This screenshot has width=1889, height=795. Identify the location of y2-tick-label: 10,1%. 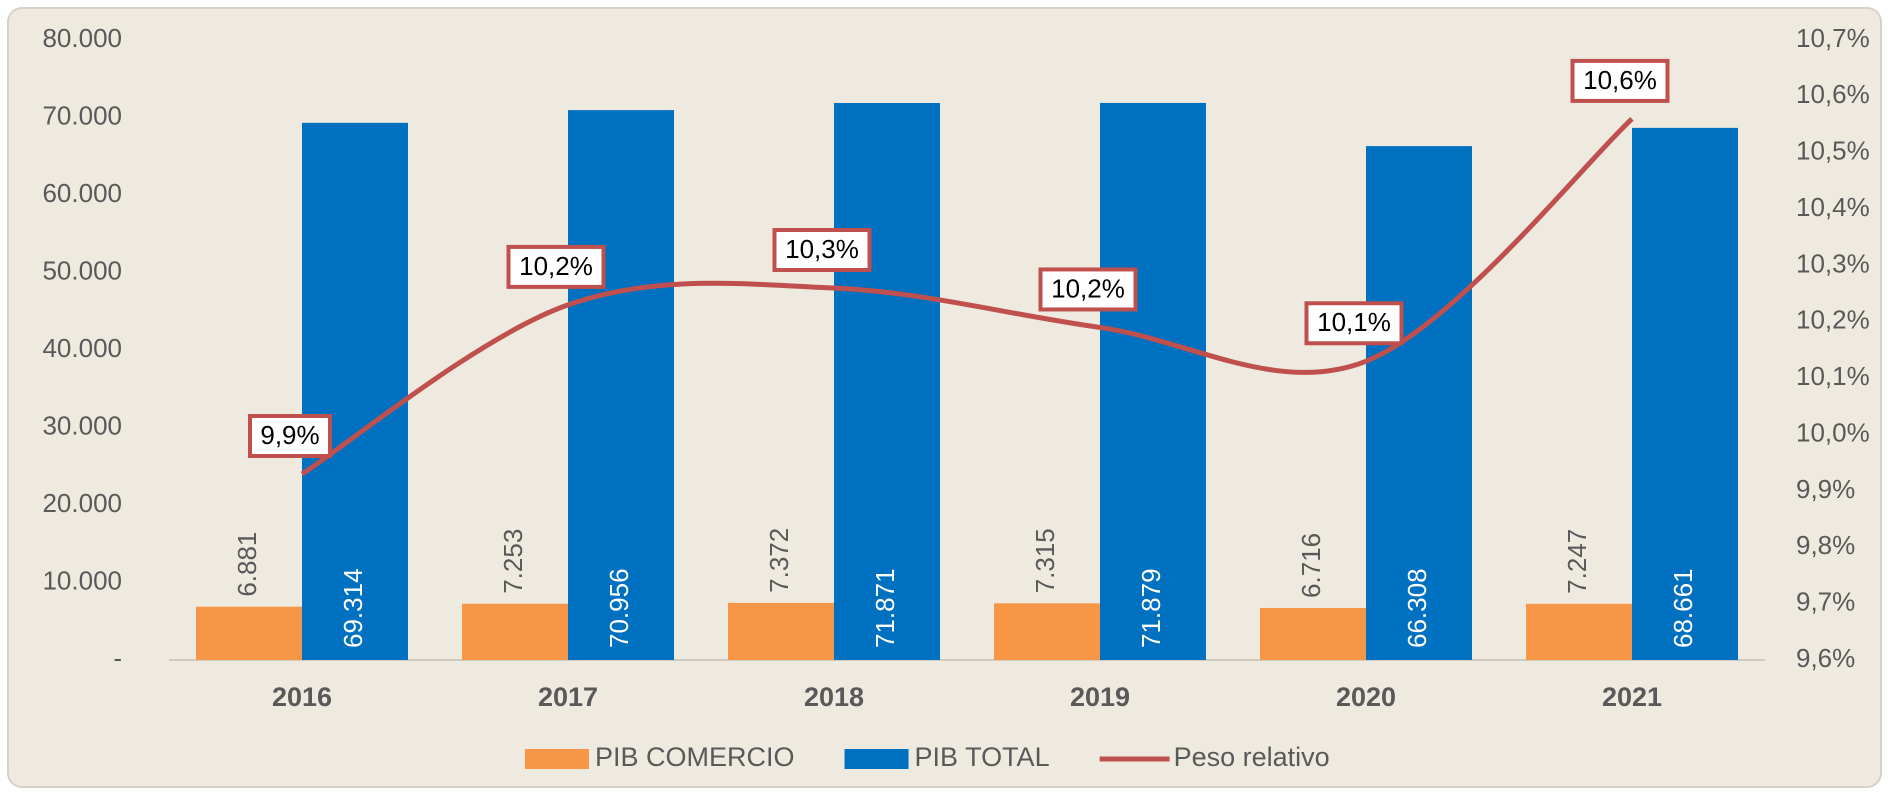
(1833, 376).